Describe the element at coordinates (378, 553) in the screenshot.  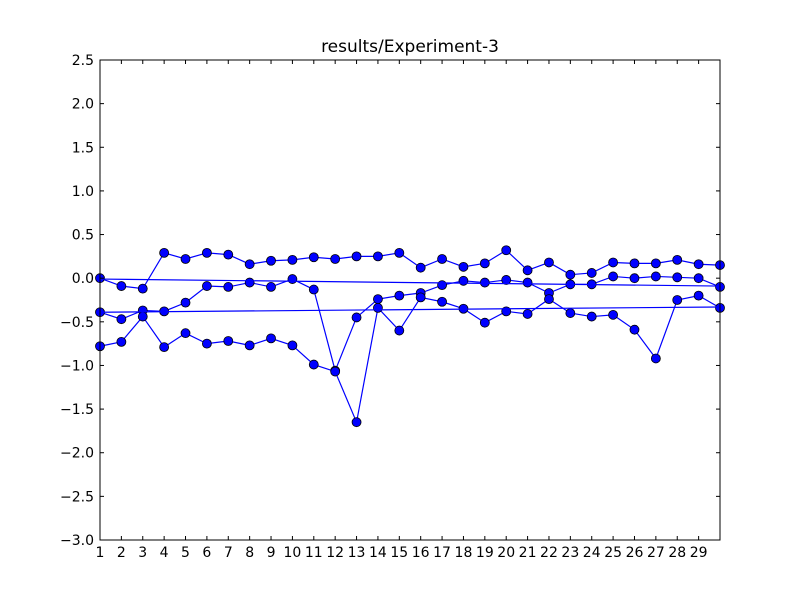
I see `x-tick-label: 14` at that location.